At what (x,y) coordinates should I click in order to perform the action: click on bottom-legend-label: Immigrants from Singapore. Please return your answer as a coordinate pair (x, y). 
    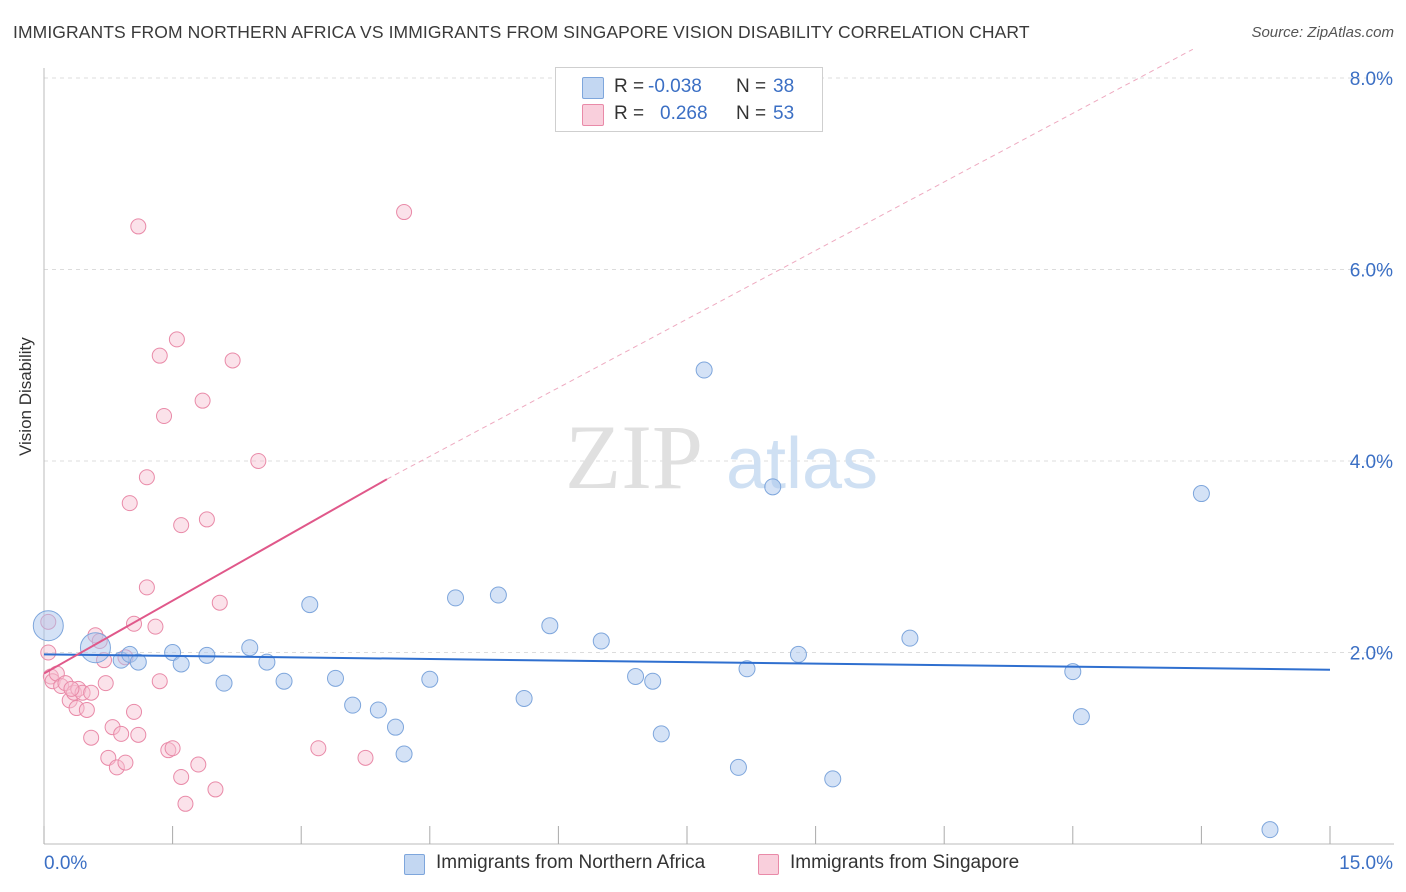
    Looking at the image, I should click on (905, 862).